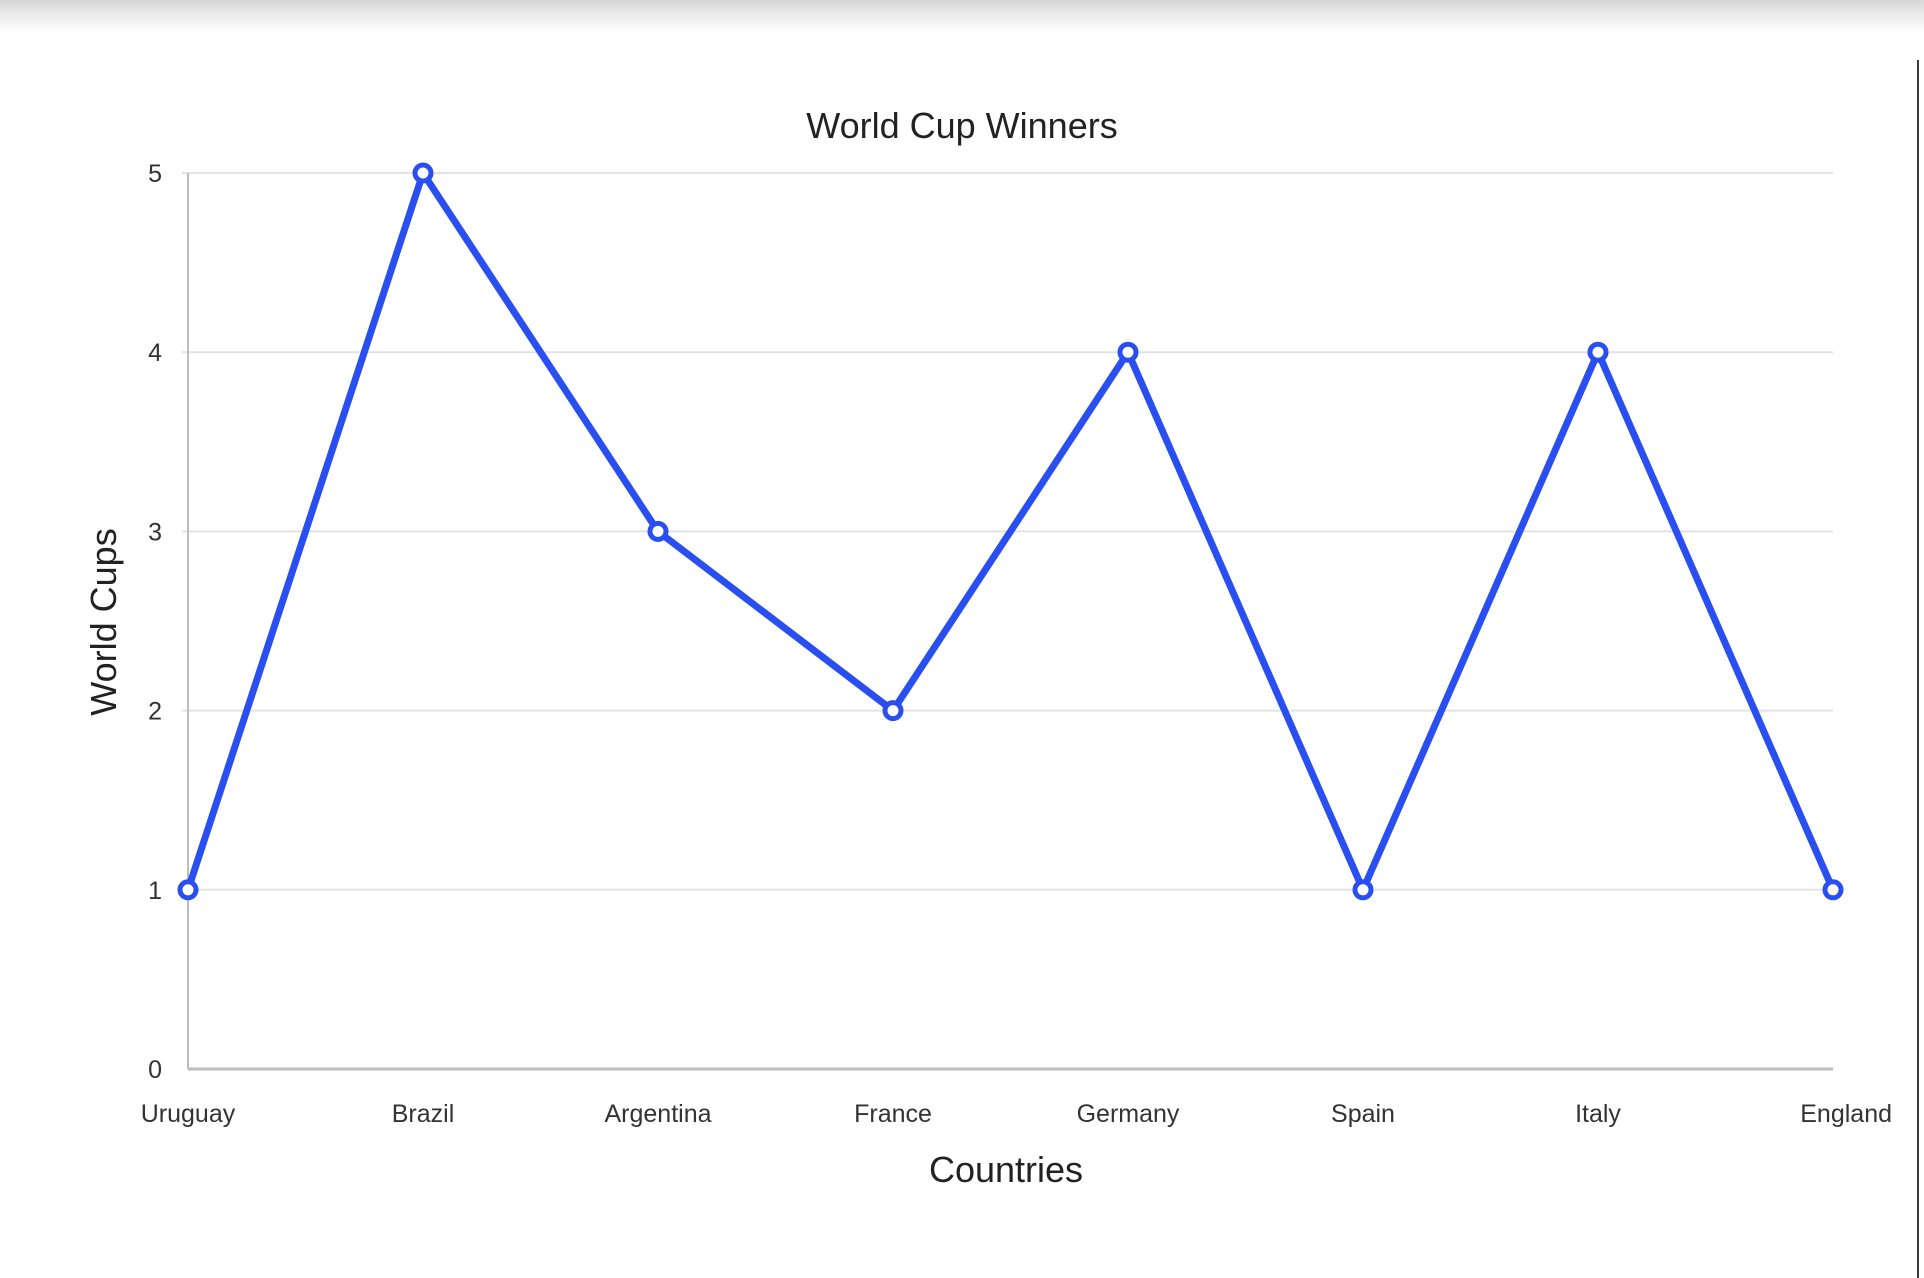 The height and width of the screenshot is (1278, 1924). Describe the element at coordinates (1128, 1114) in the screenshot. I see `x-tick-label: Germany` at that location.